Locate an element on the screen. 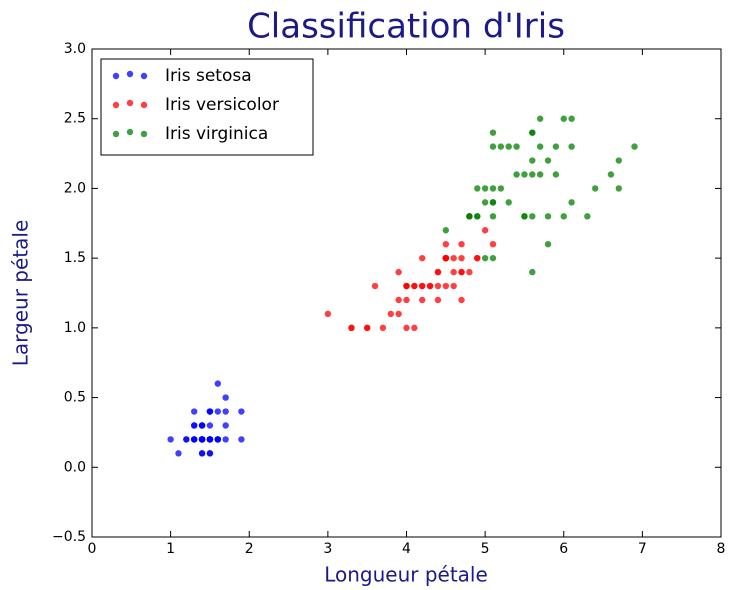 This screenshot has height=590, width=730. legend-label: Iris setosa is located at coordinates (208, 76).